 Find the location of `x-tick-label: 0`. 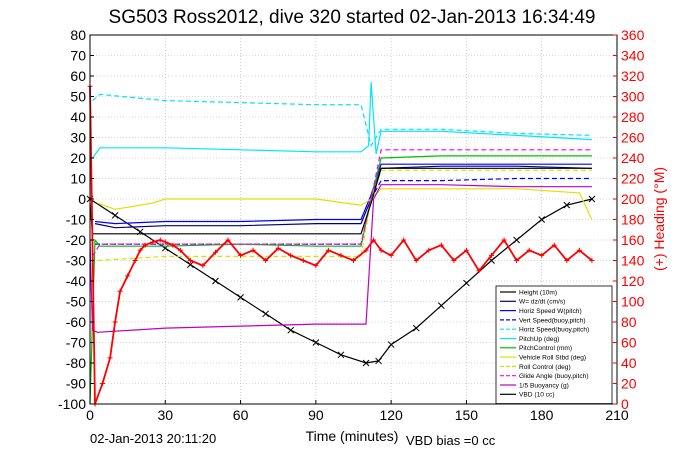

x-tick-label: 0 is located at coordinates (90, 415).